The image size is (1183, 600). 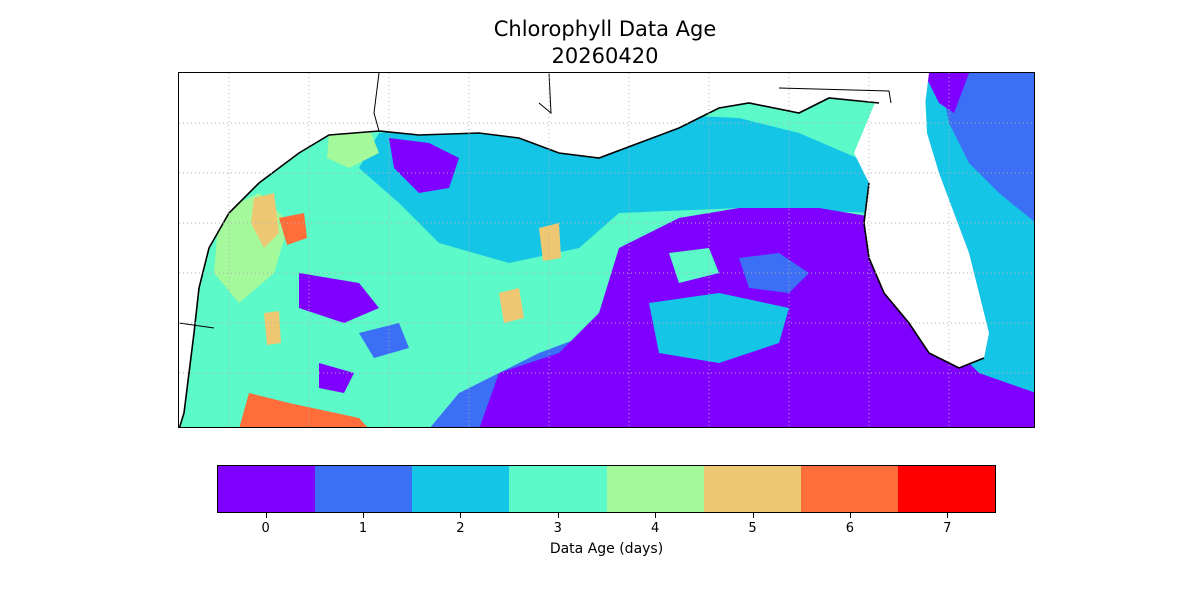 What do you see at coordinates (619, 188) in the screenshot?
I see `region-age-2-north` at bounding box center [619, 188].